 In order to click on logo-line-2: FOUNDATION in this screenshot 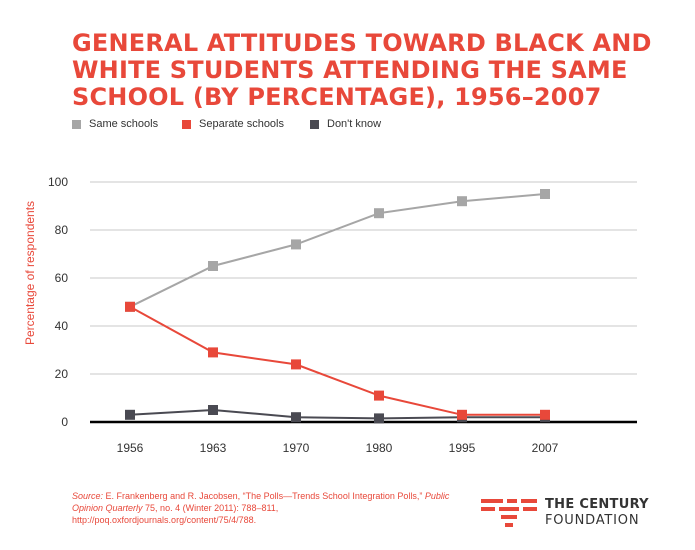, I will do `click(592, 520)`.